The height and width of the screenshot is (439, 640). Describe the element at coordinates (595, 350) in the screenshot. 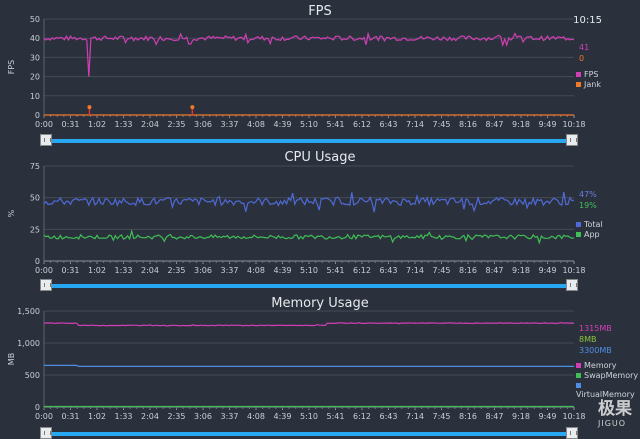

I see `virtual-memory-current-value: 3300MB` at that location.